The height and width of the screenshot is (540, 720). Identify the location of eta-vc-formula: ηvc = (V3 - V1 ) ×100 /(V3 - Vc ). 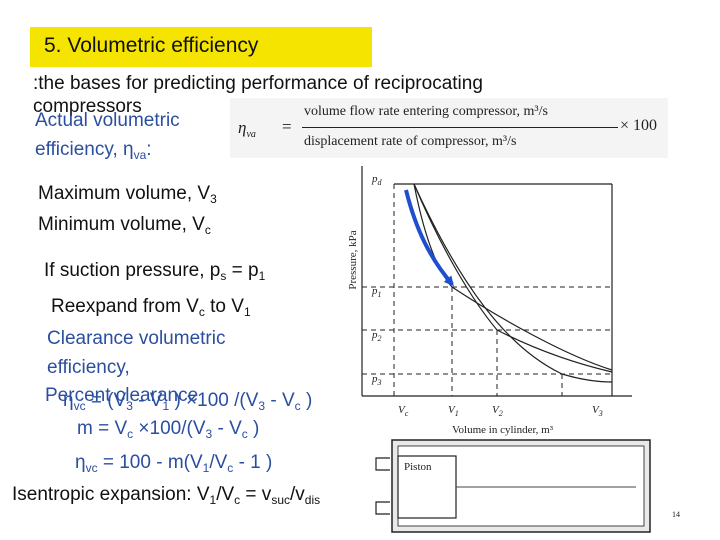
(188, 401).